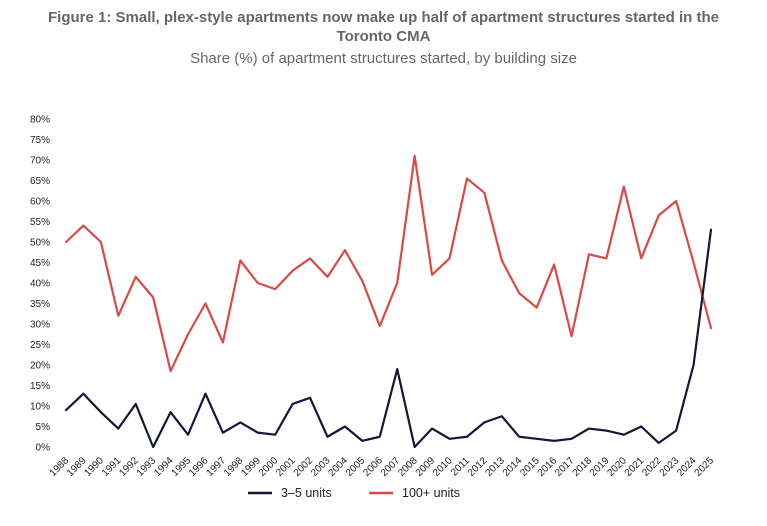 Image resolution: width=767 pixels, height=526 pixels. I want to click on y-tick-label: 30%, so click(40, 325).